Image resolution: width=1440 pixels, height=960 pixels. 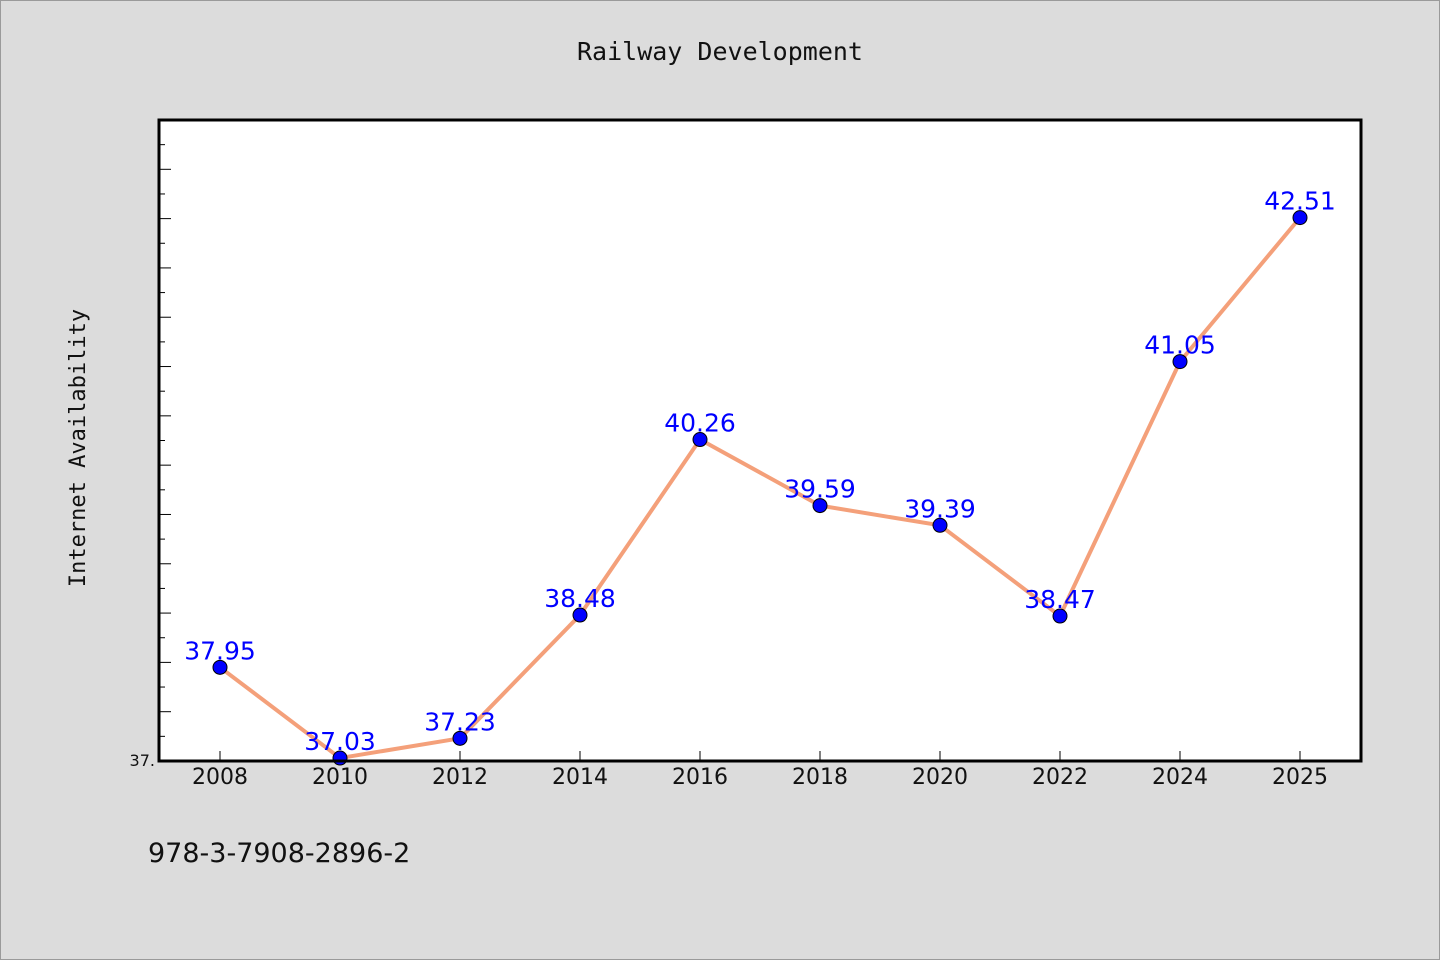 What do you see at coordinates (220, 650) in the screenshot?
I see `data-label: 37.95` at bounding box center [220, 650].